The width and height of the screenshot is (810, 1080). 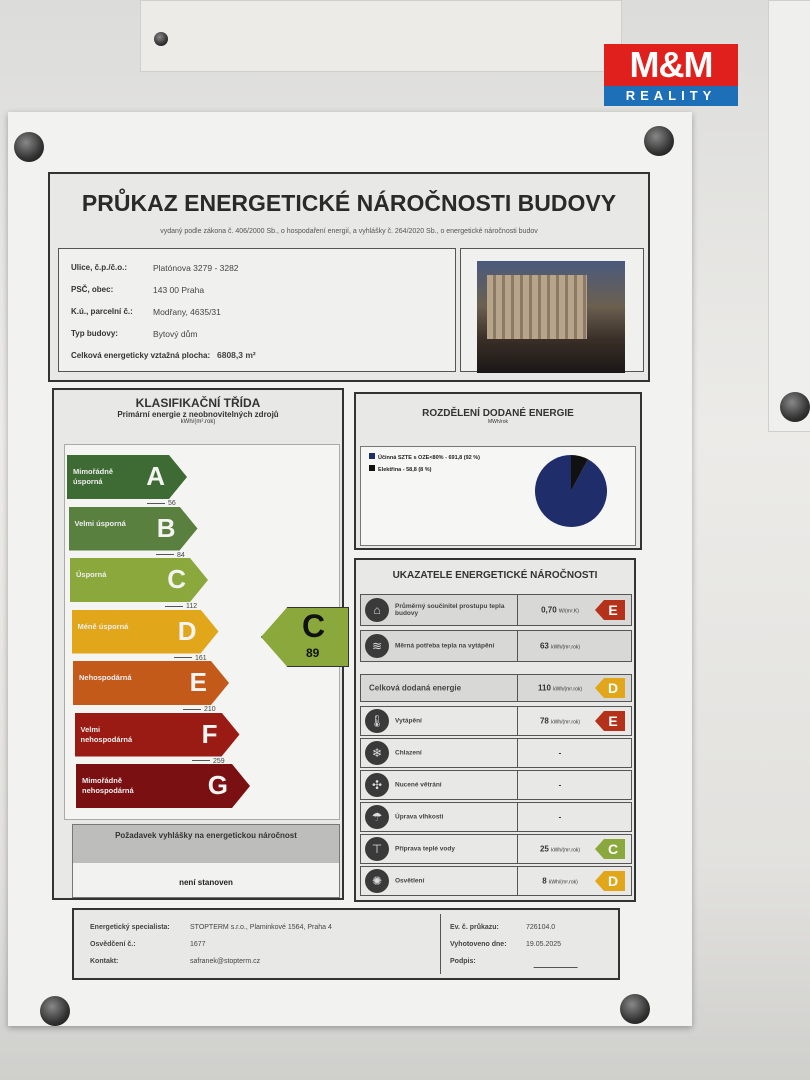 What do you see at coordinates (103, 626) in the screenshot?
I see `class-label: Méně úsporná` at bounding box center [103, 626].